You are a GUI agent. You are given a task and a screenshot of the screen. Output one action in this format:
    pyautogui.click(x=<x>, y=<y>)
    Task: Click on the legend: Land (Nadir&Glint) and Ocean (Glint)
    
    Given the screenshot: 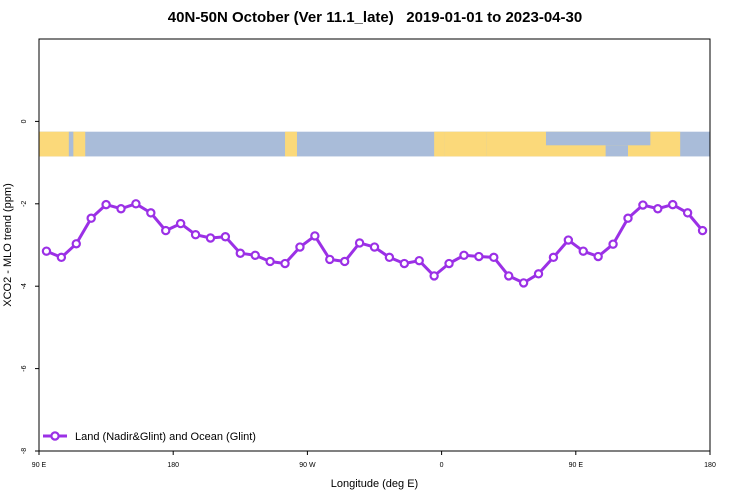 What is the action you would take?
    pyautogui.click(x=149, y=437)
    